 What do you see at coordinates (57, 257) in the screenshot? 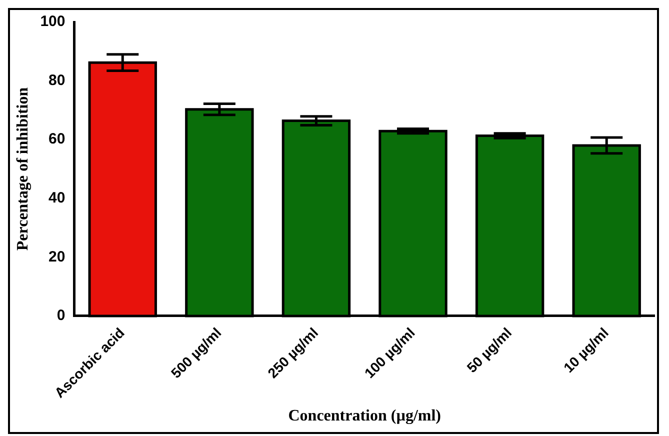
I see `y-tick-label: 20` at bounding box center [57, 257].